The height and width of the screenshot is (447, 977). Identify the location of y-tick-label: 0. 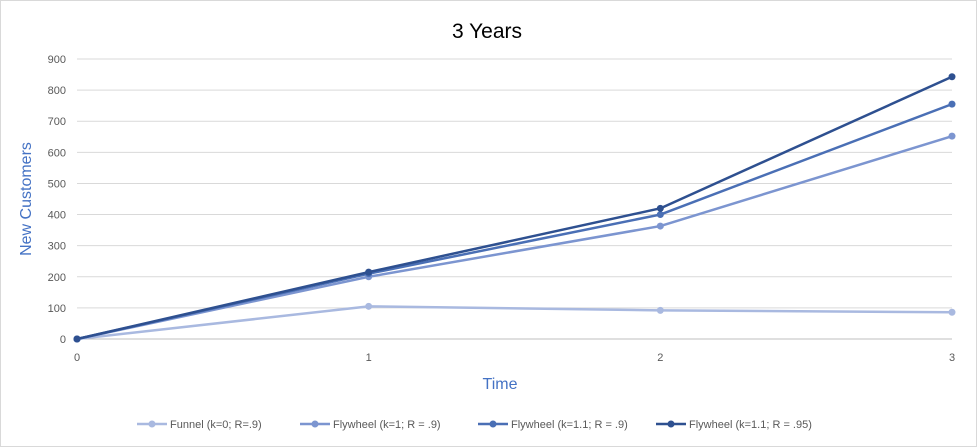
(63, 340).